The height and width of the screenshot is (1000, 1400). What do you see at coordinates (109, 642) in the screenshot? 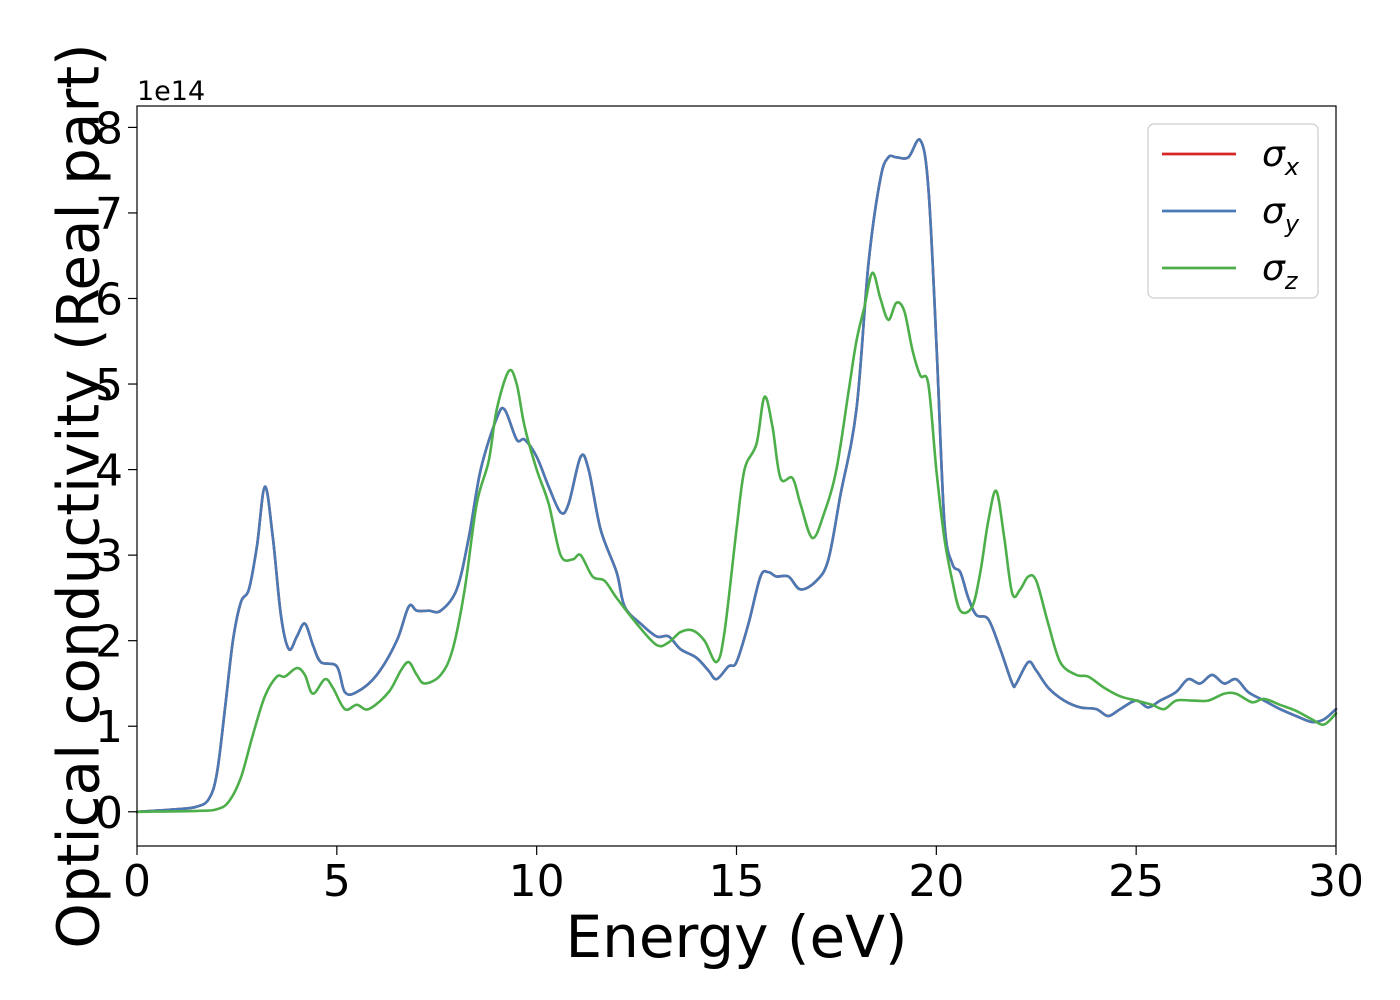
I see `y-tick-label: 2` at bounding box center [109, 642].